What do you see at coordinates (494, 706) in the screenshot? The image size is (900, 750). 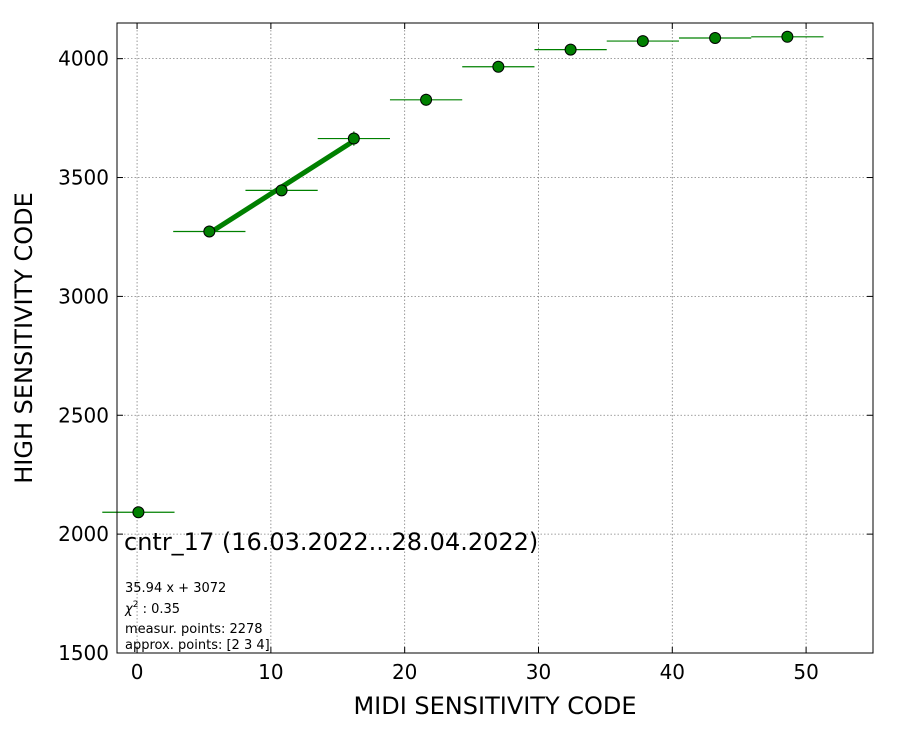 I see `x-axis-label: MIDI SENSITIVITY CODE` at bounding box center [494, 706].